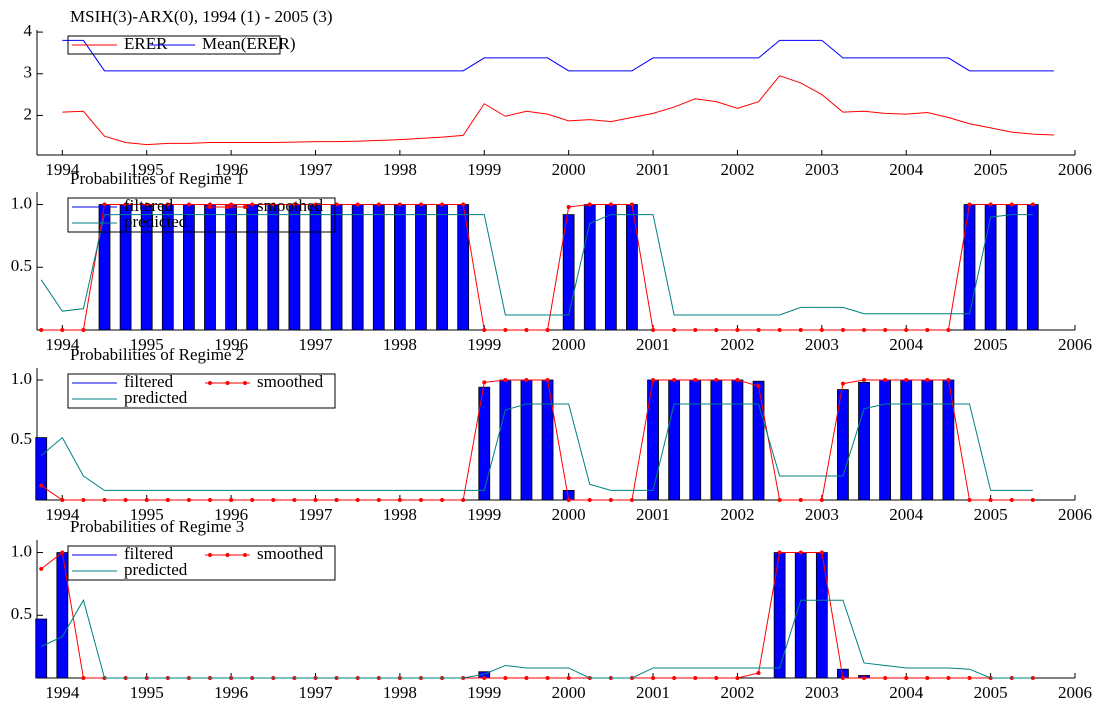 This screenshot has width=1111, height=708. I want to click on legend-label: ERER, so click(146, 43).